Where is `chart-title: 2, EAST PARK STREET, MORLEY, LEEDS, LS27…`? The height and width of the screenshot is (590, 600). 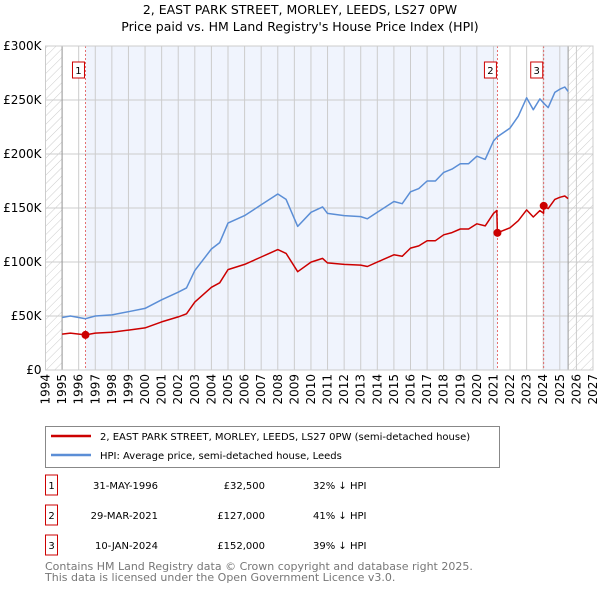
chart-title: 2, EAST PARK STREET, MORLEY, LEEDS, LS27… is located at coordinates (300, 9).